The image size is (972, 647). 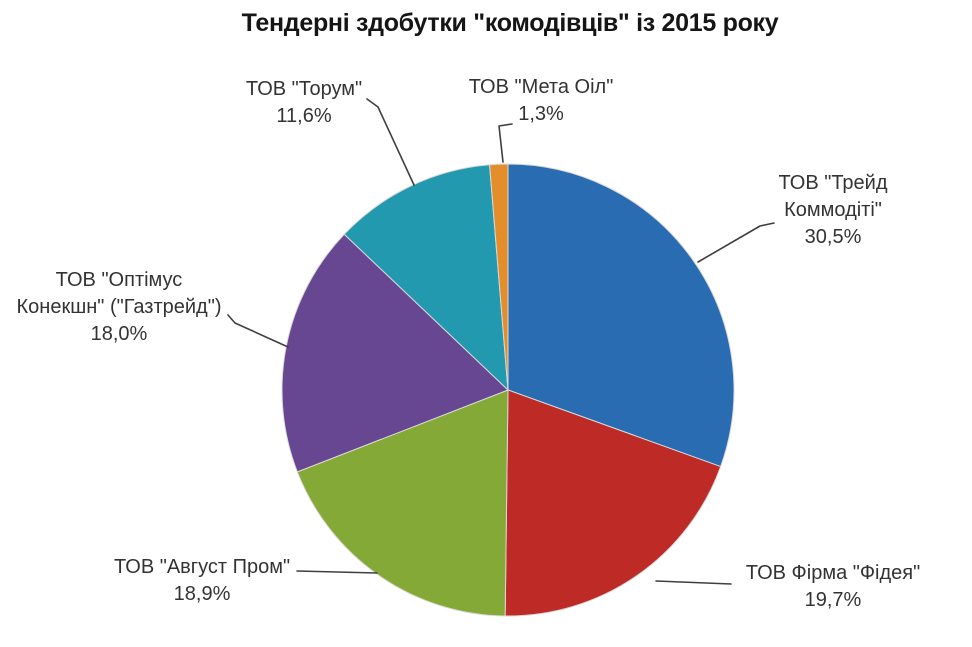 What do you see at coordinates (304, 116) in the screenshot?
I see `slice-label-percent: 11,6%` at bounding box center [304, 116].